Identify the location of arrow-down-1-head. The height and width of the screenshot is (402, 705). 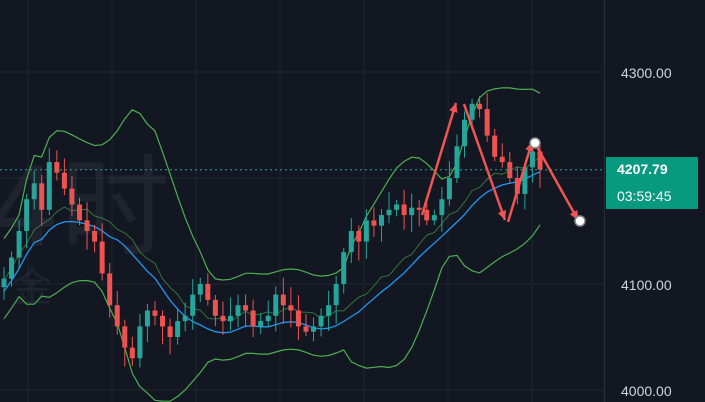
(502, 215).